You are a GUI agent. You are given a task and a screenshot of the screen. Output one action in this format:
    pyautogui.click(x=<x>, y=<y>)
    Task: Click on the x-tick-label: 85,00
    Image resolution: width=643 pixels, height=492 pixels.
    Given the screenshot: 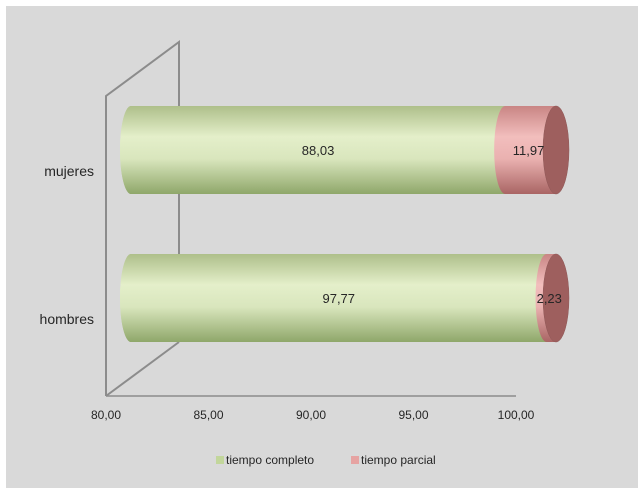 What is the action you would take?
    pyautogui.click(x=208, y=415)
    